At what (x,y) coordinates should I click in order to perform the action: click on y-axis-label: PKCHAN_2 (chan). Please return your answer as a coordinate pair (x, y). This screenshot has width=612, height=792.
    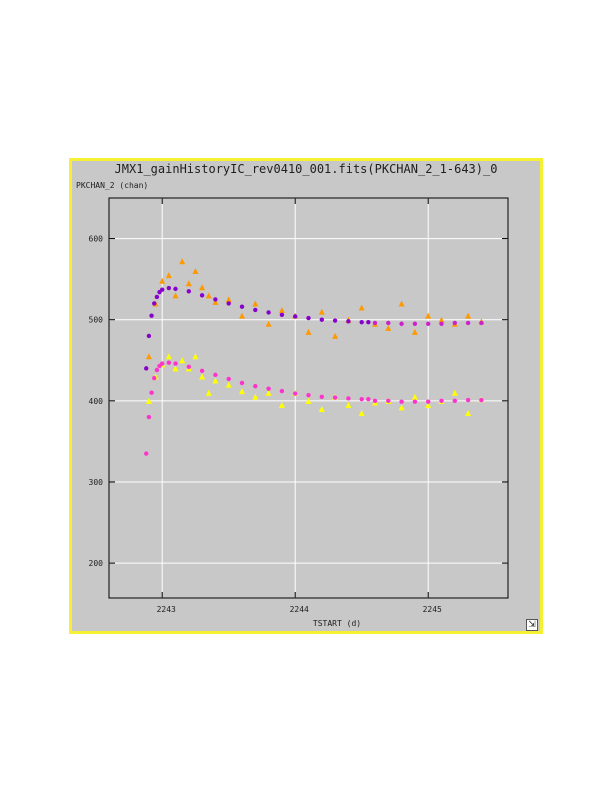
    Looking at the image, I should click on (112, 185).